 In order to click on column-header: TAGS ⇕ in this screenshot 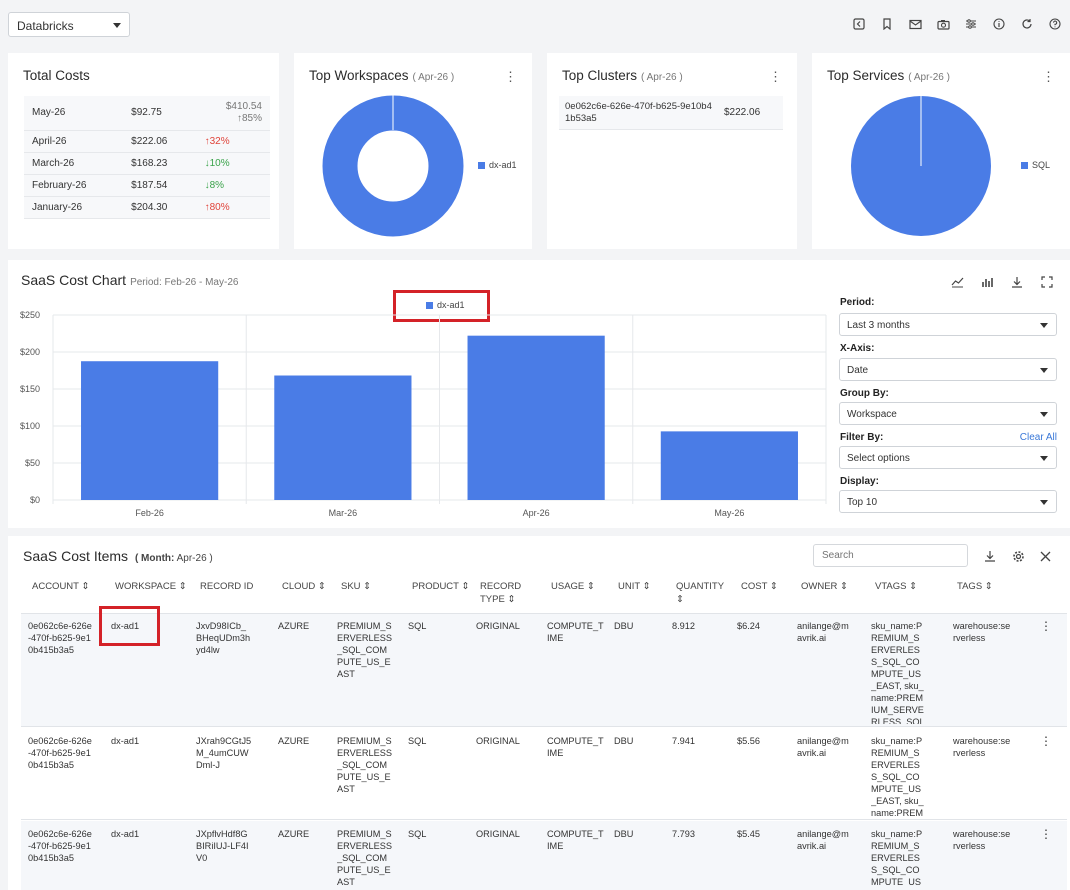, I will do `click(975, 586)`.